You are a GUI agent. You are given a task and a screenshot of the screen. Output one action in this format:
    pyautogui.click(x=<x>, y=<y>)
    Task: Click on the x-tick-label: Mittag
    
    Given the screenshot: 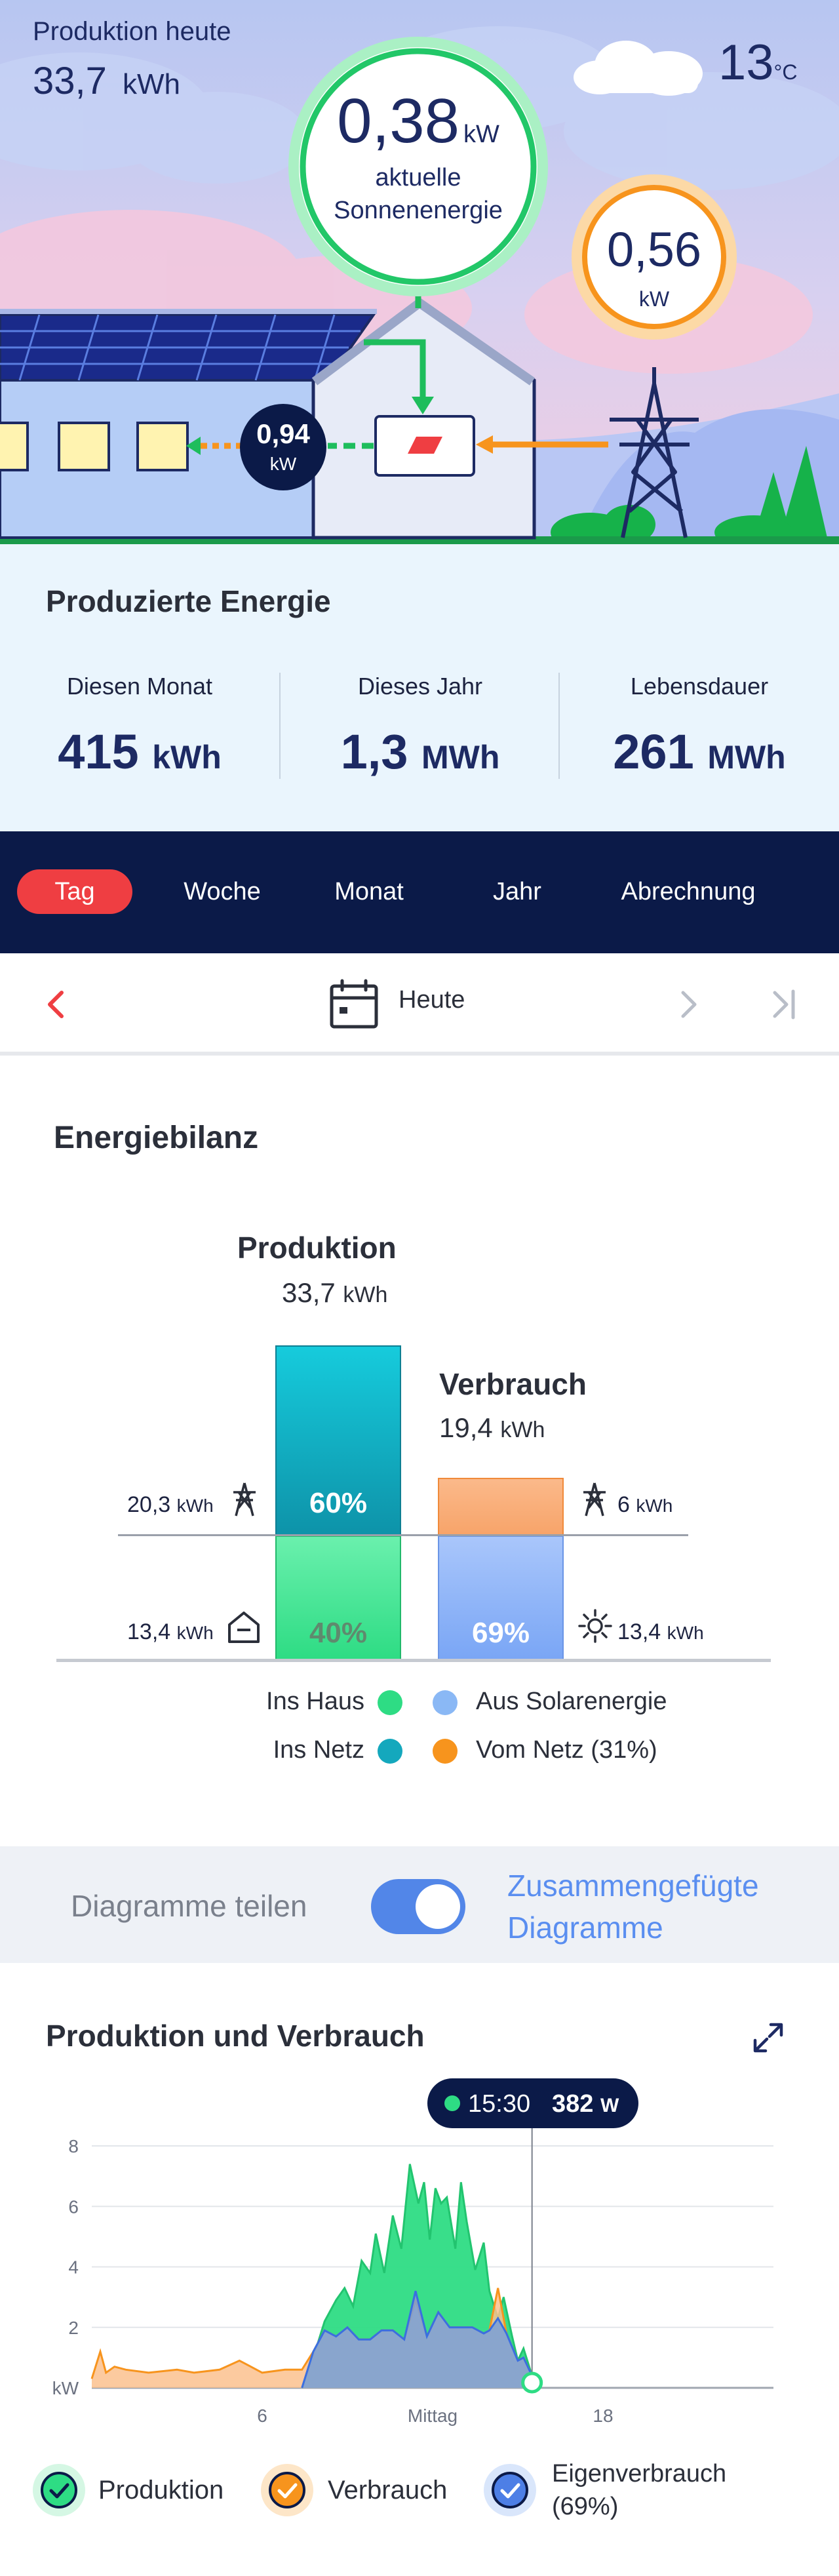 What is the action you would take?
    pyautogui.click(x=433, y=2416)
    